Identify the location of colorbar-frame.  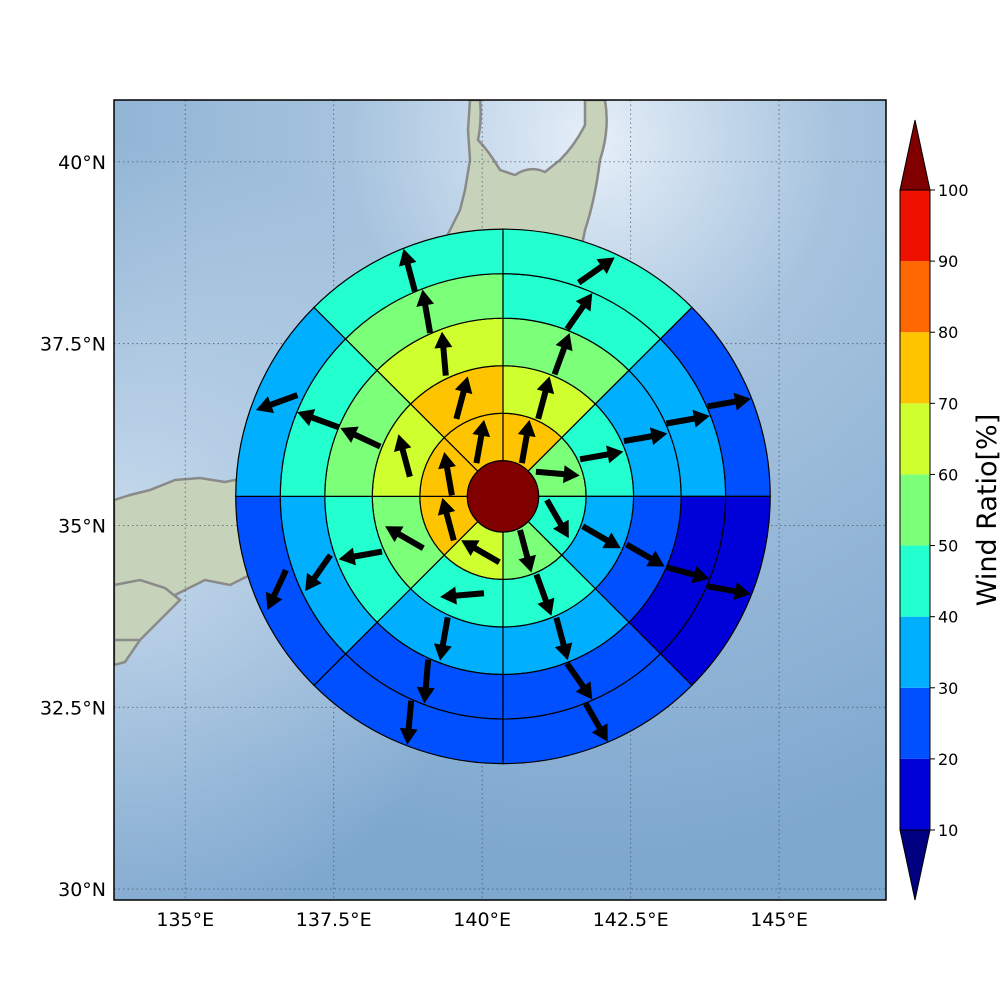
(915, 510).